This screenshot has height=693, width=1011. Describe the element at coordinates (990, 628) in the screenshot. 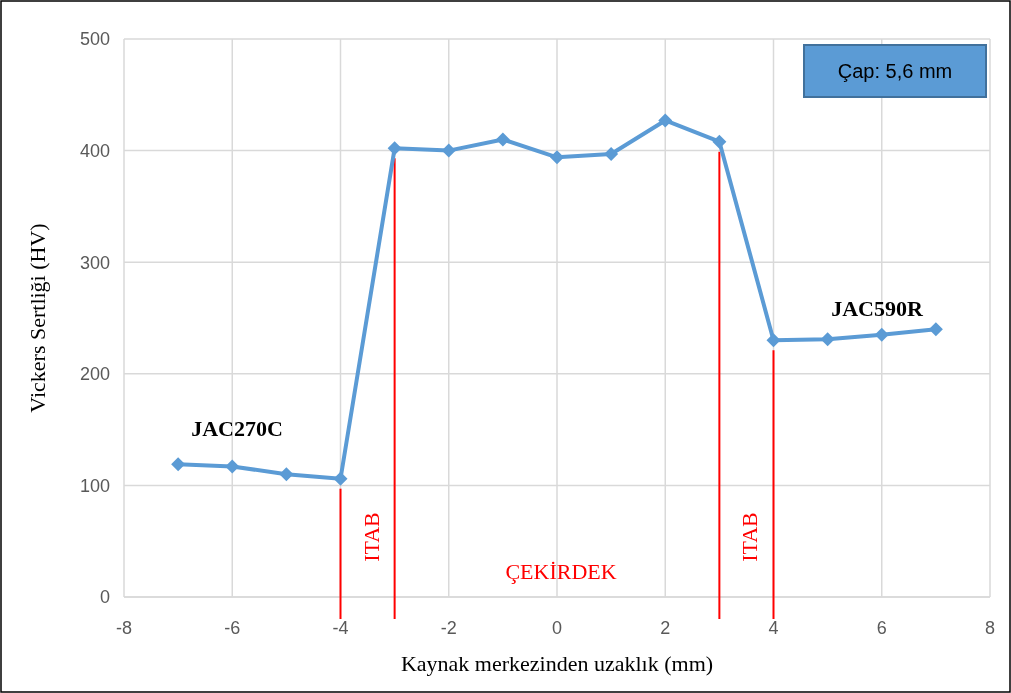

I see `x-tick-label: 8` at that location.